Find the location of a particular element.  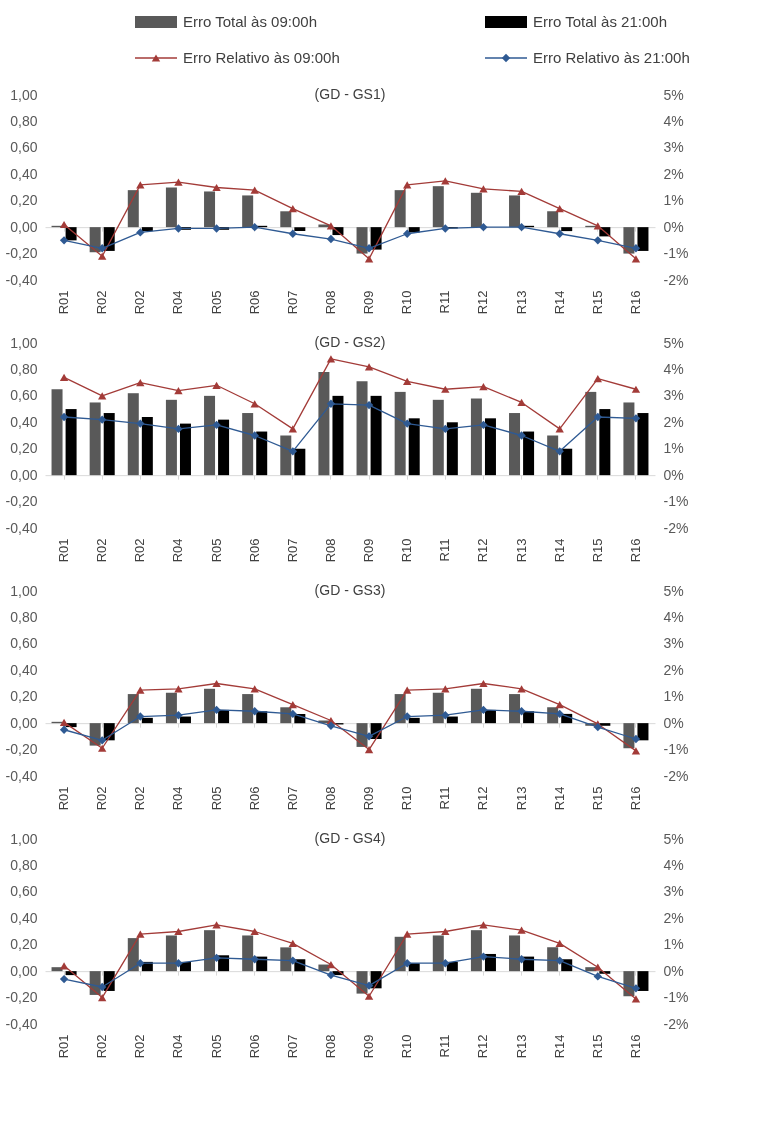

legend-label: Erro Relativo às 21:00h is located at coordinates (611, 57).